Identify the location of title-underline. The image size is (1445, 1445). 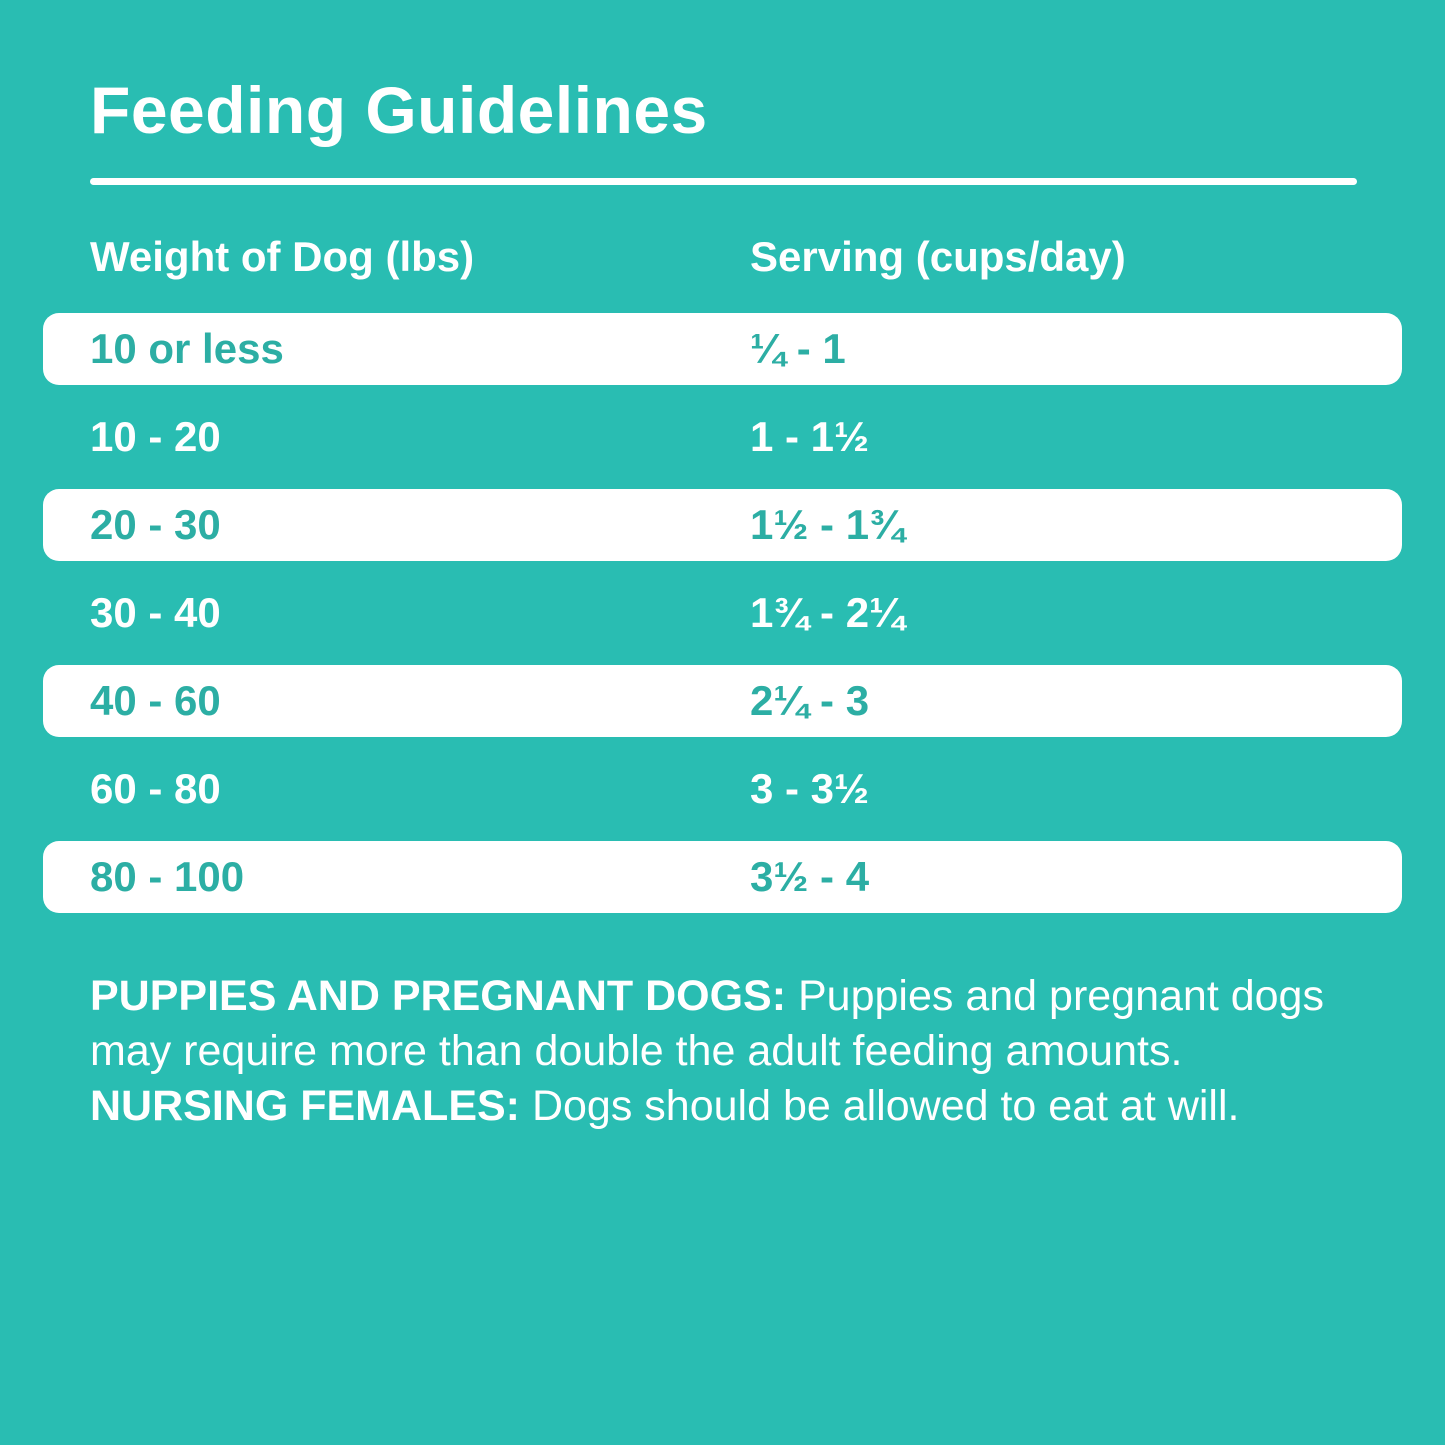
(723, 181).